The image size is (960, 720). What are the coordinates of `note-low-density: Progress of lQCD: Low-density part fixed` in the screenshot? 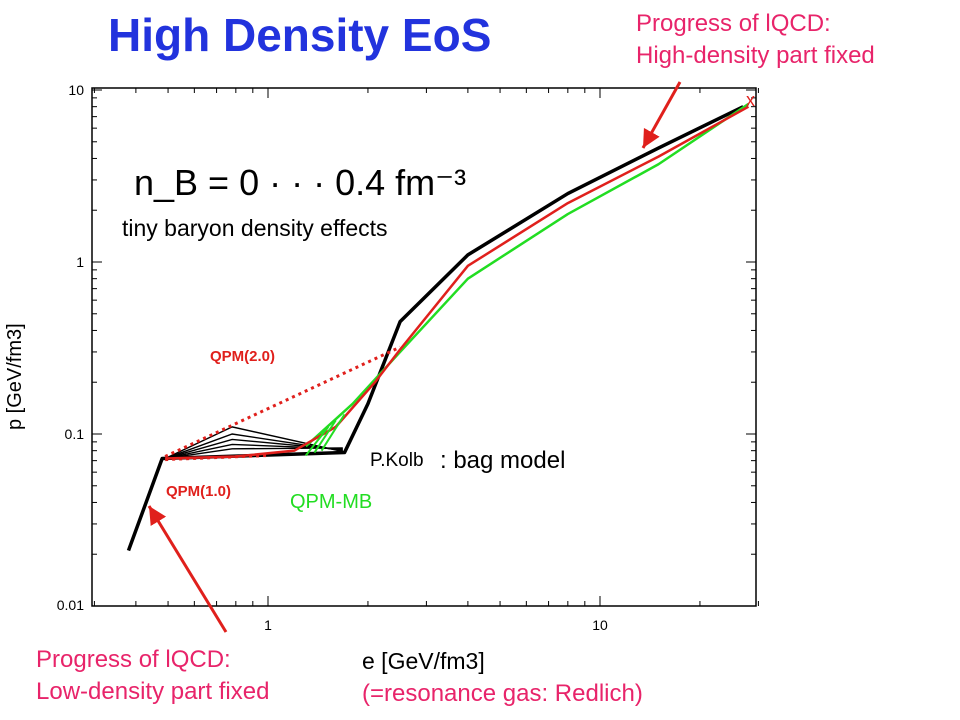 It's located at (152, 676).